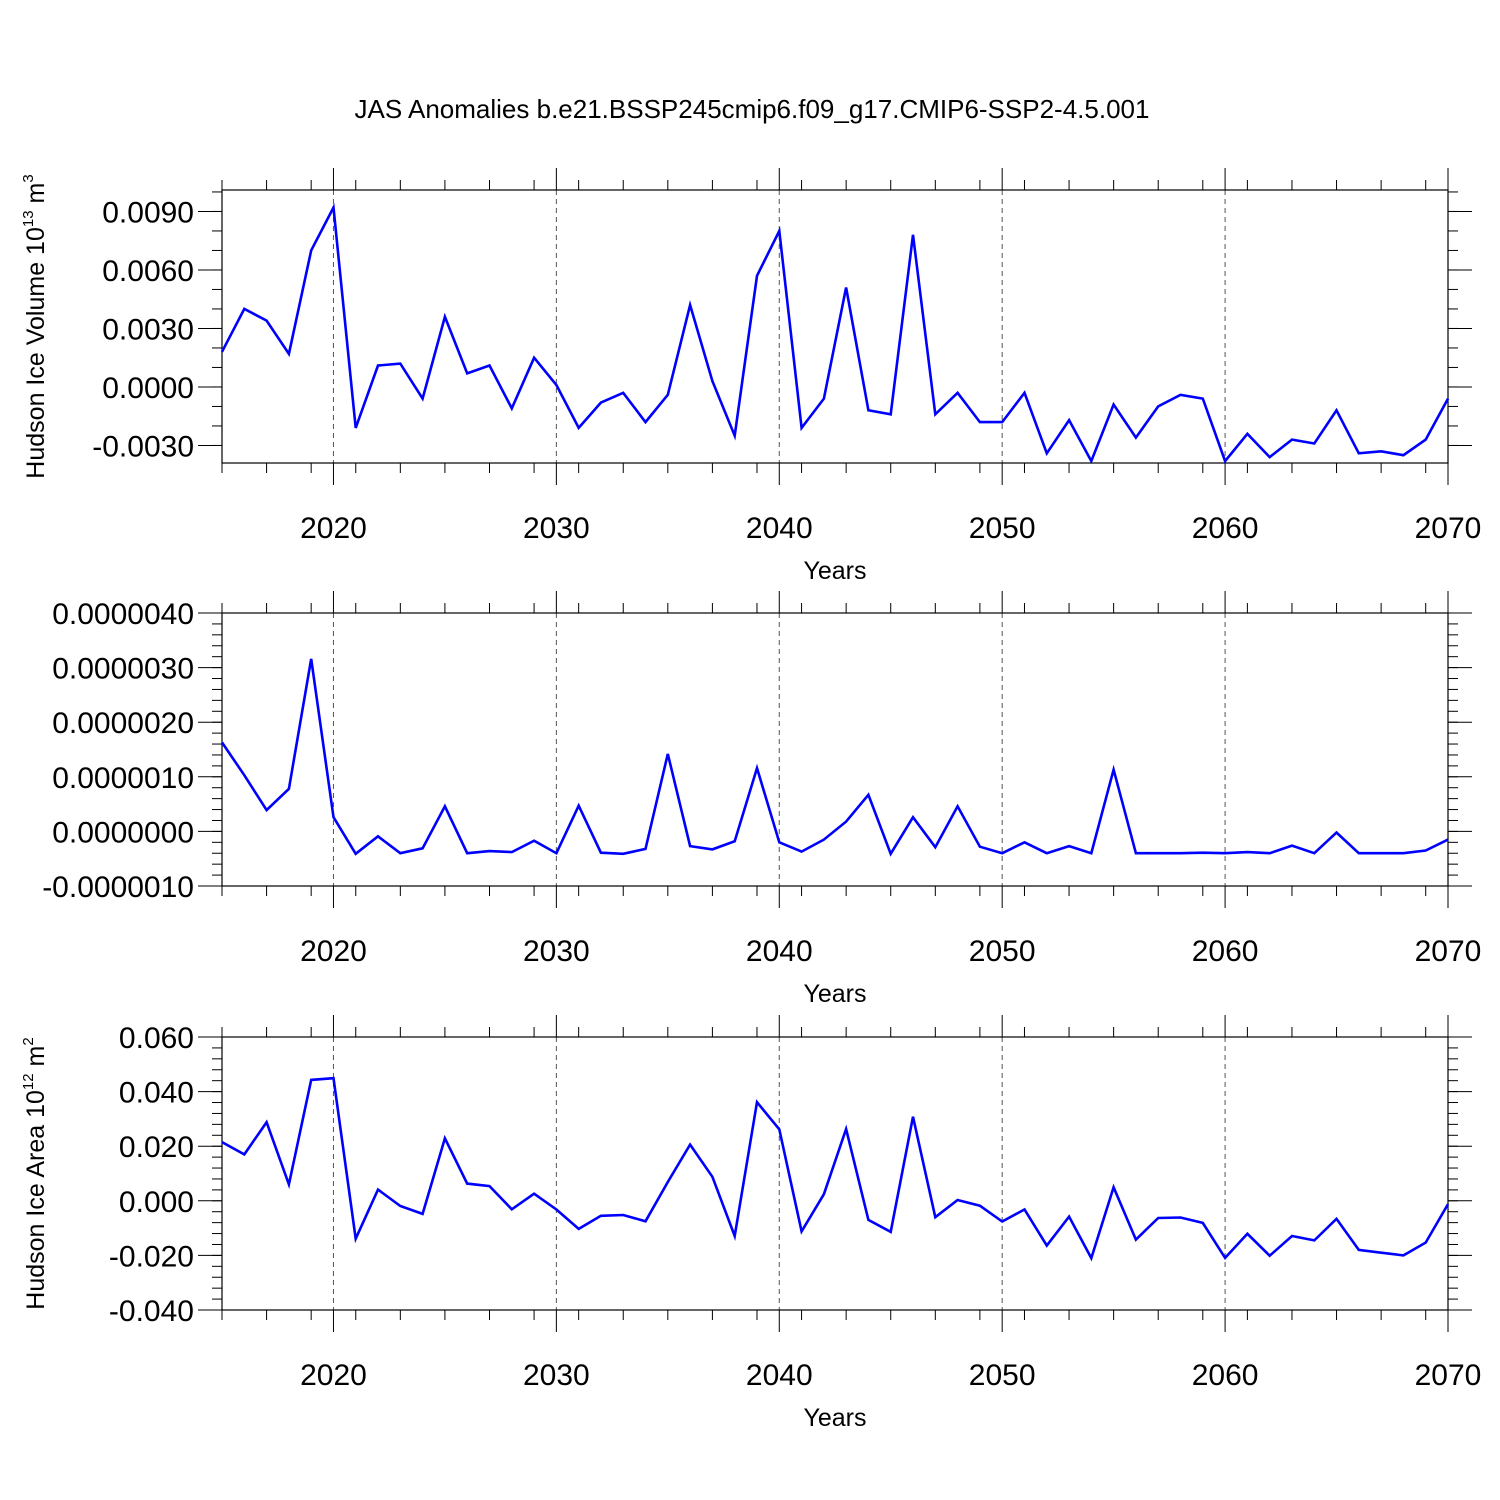 The height and width of the screenshot is (1500, 1500). What do you see at coordinates (156, 1038) in the screenshot?
I see `y-tick-label: 0.060` at bounding box center [156, 1038].